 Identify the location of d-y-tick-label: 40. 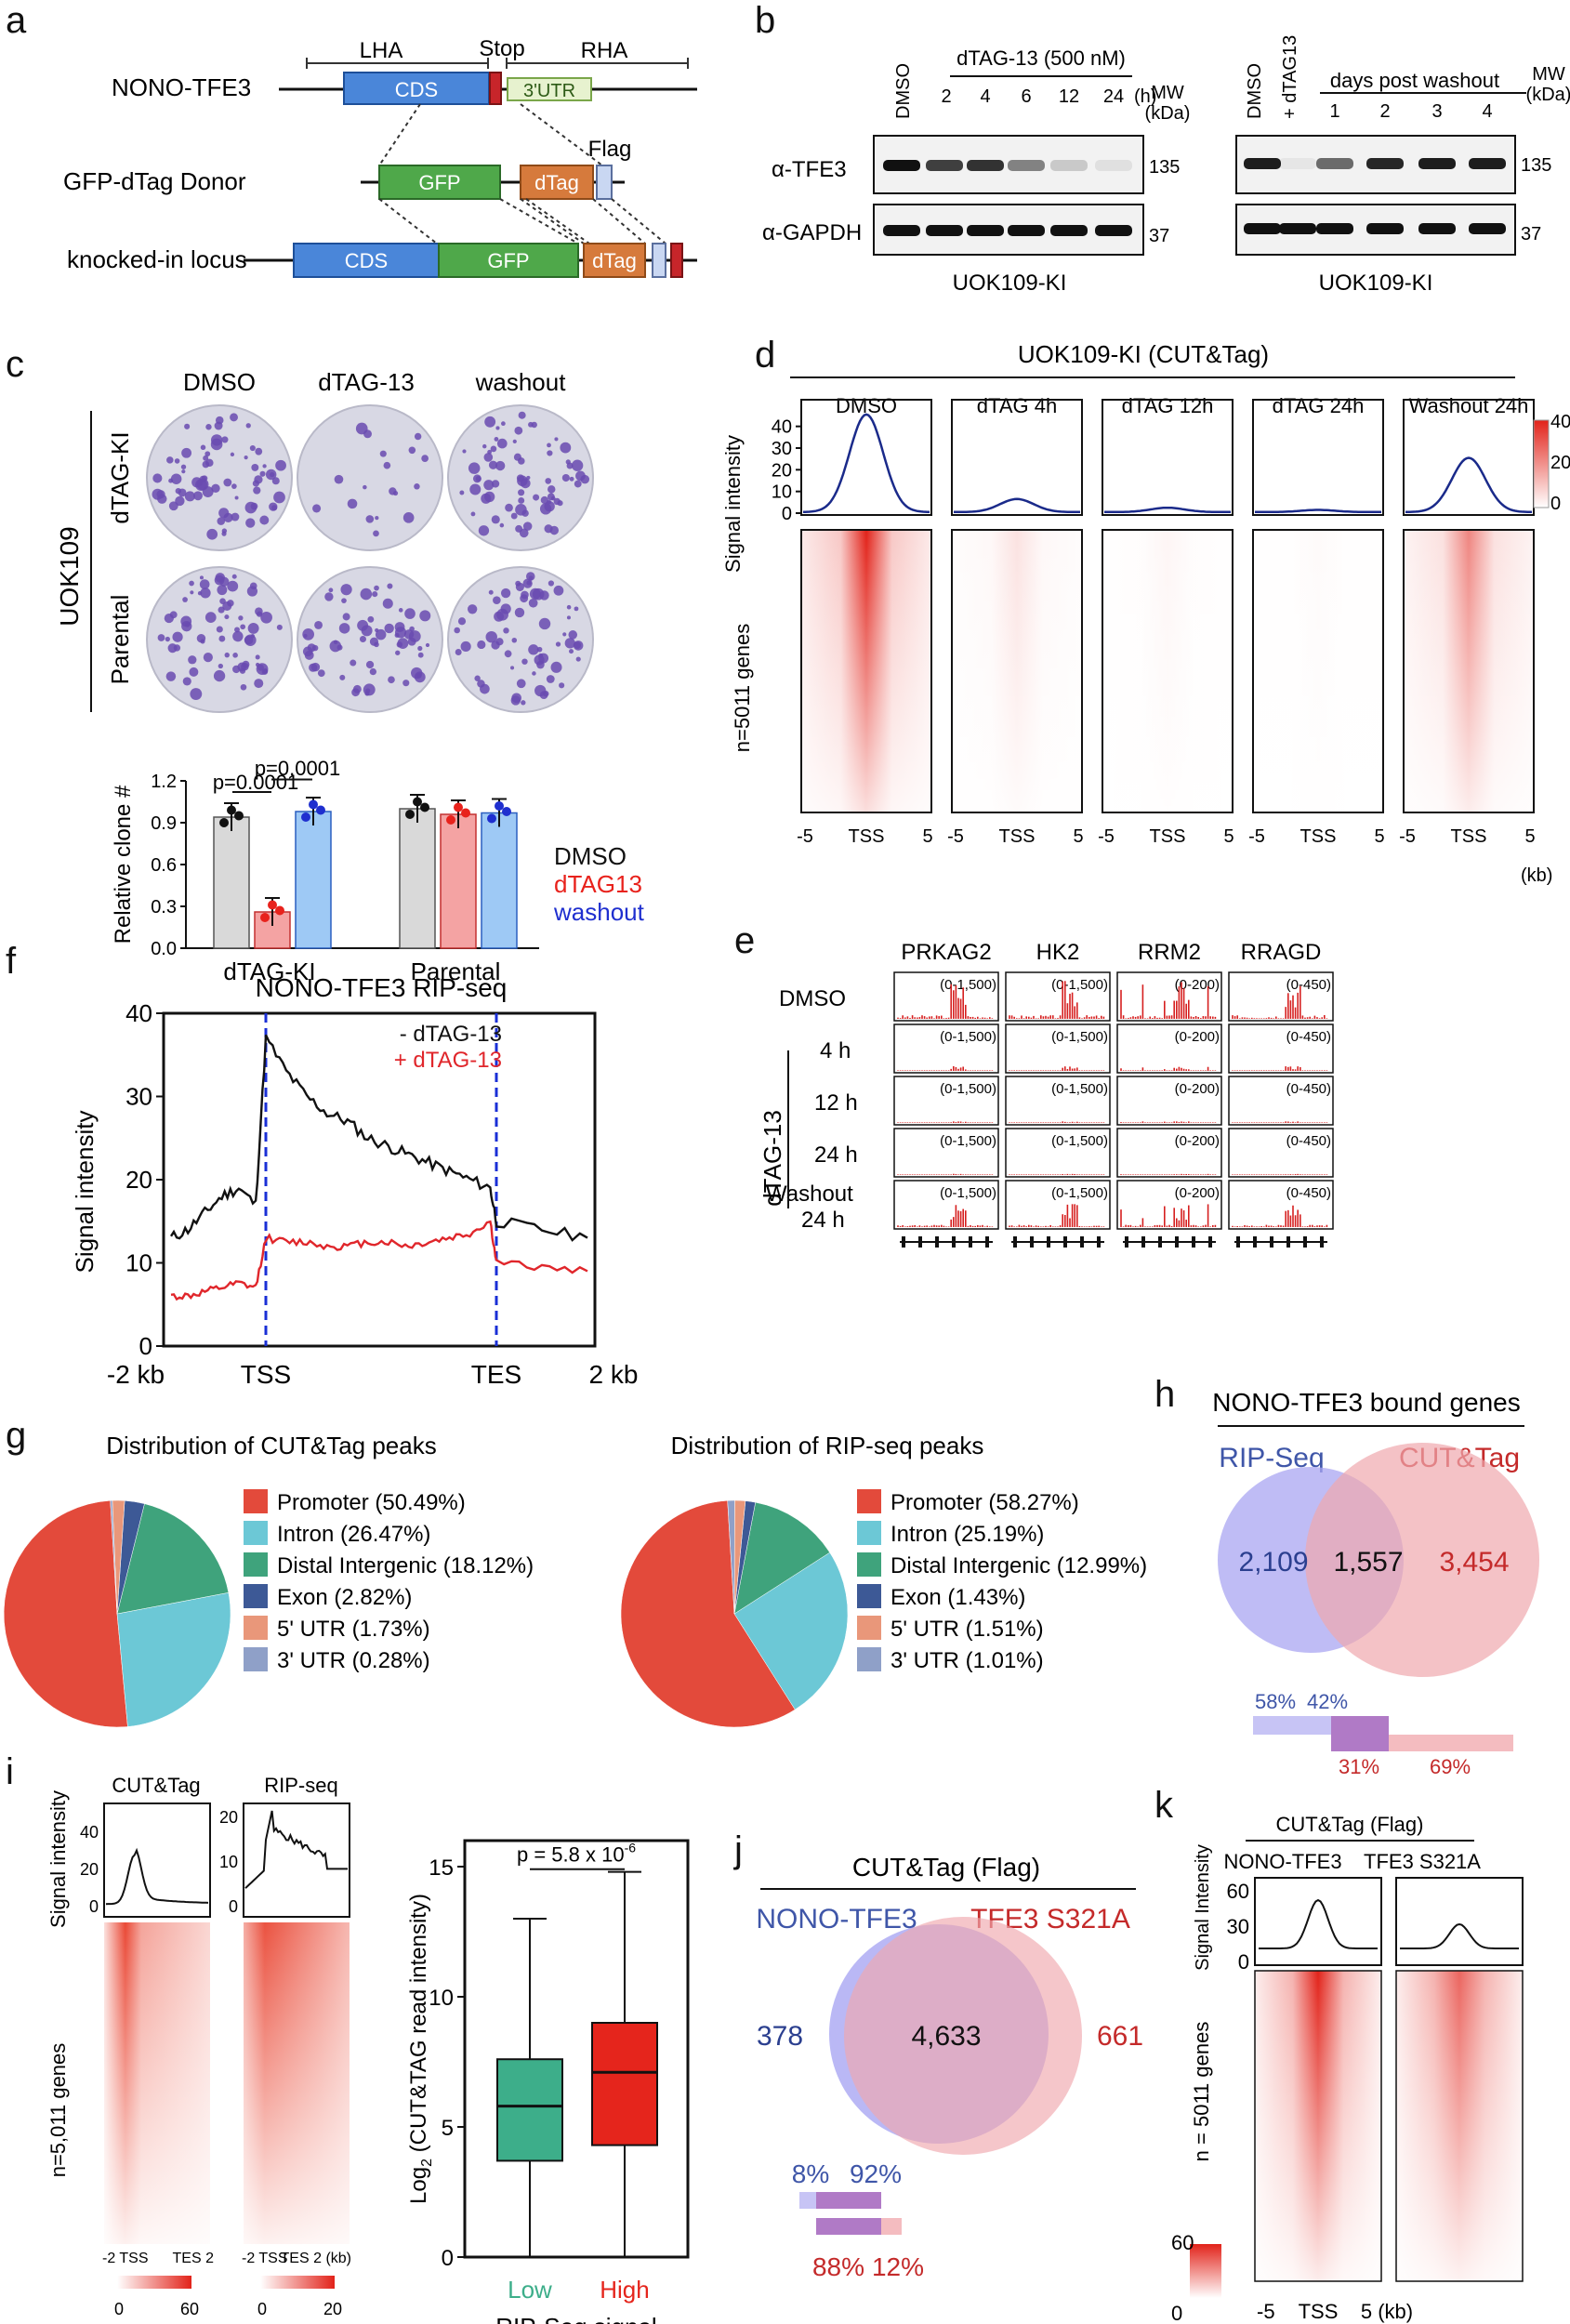
(782, 427).